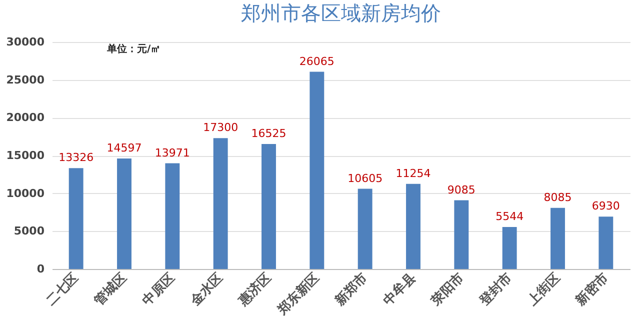 This screenshot has height=321, width=640. Describe the element at coordinates (447, 290) in the screenshot. I see `x-tick-label: 荥阳市` at that location.